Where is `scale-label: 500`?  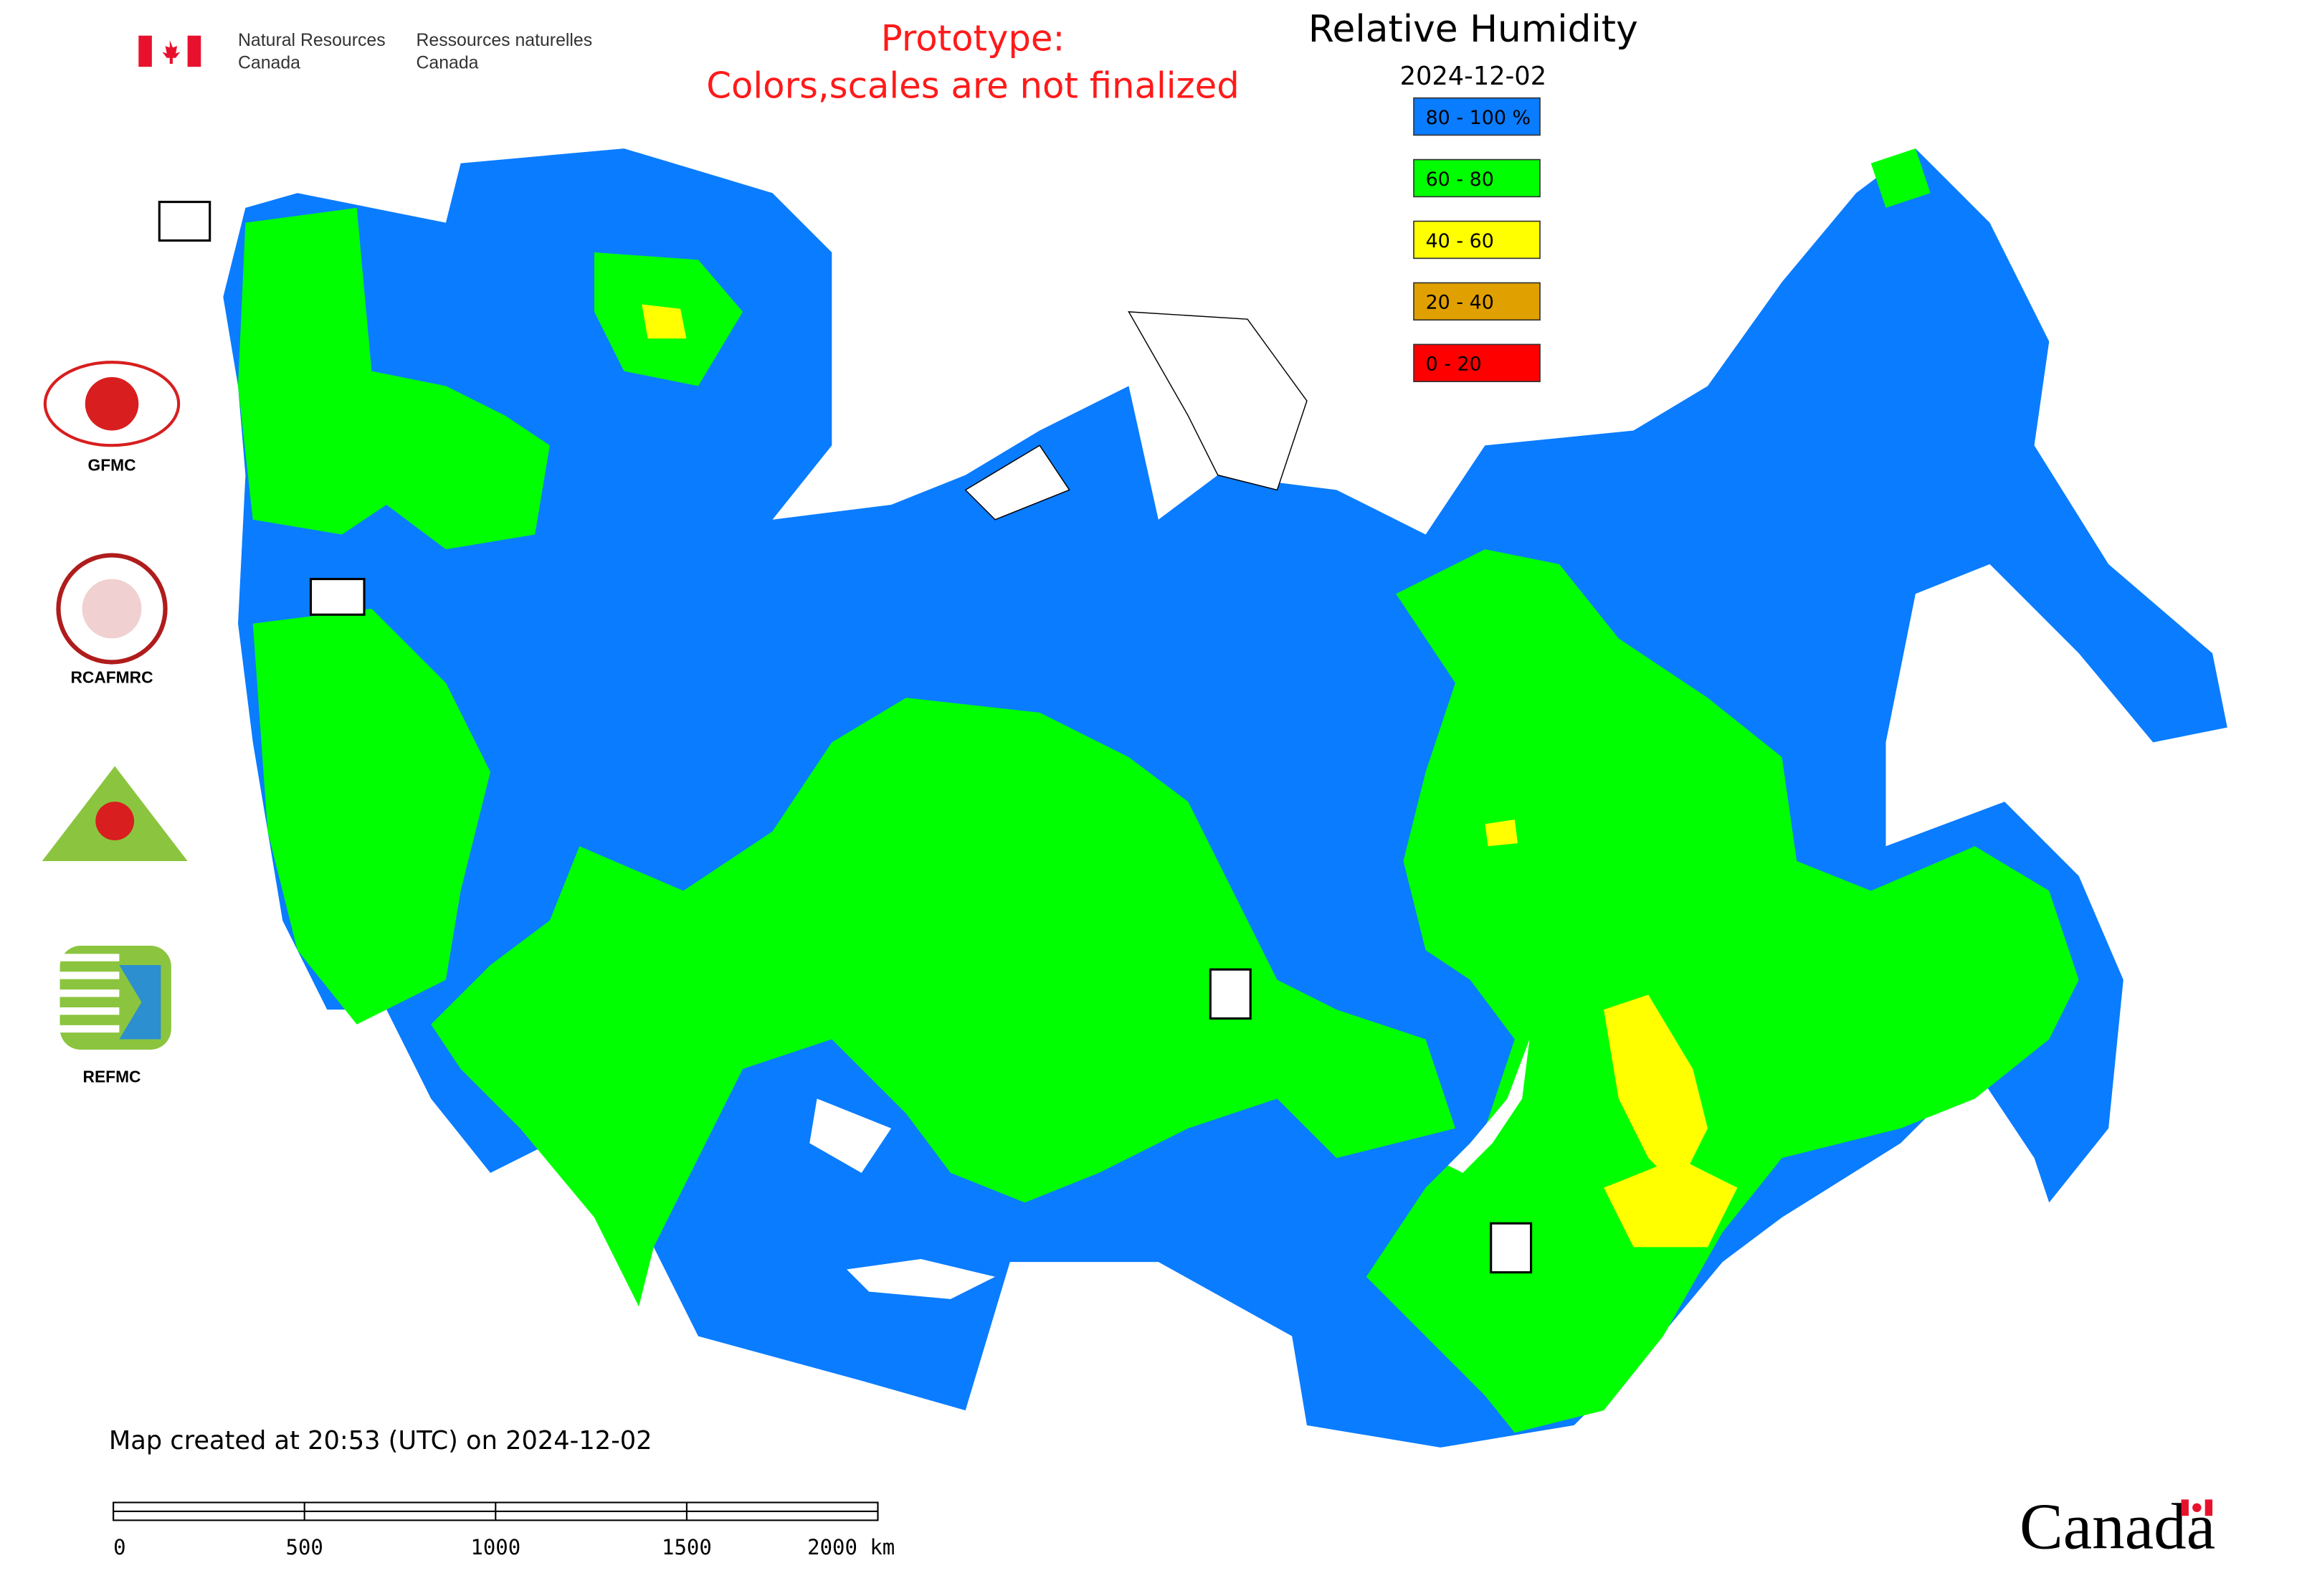
scale-label: 500 is located at coordinates (304, 1547).